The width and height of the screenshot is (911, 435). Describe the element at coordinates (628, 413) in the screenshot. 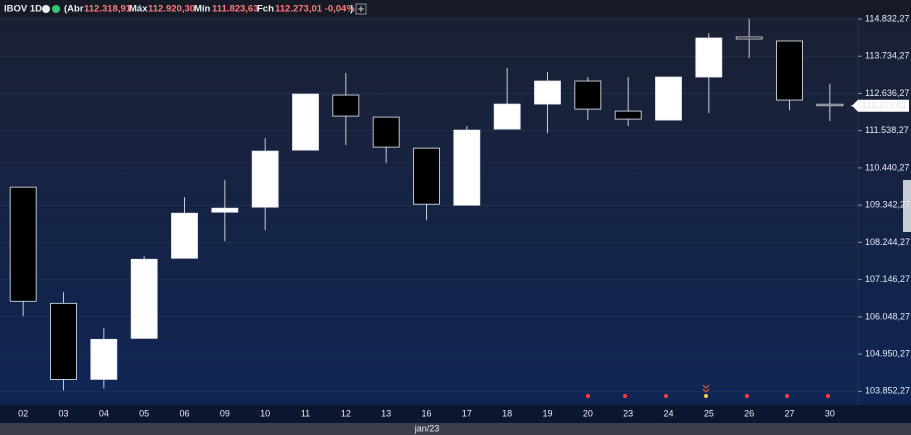

I see `x-tick-label: 23` at that location.